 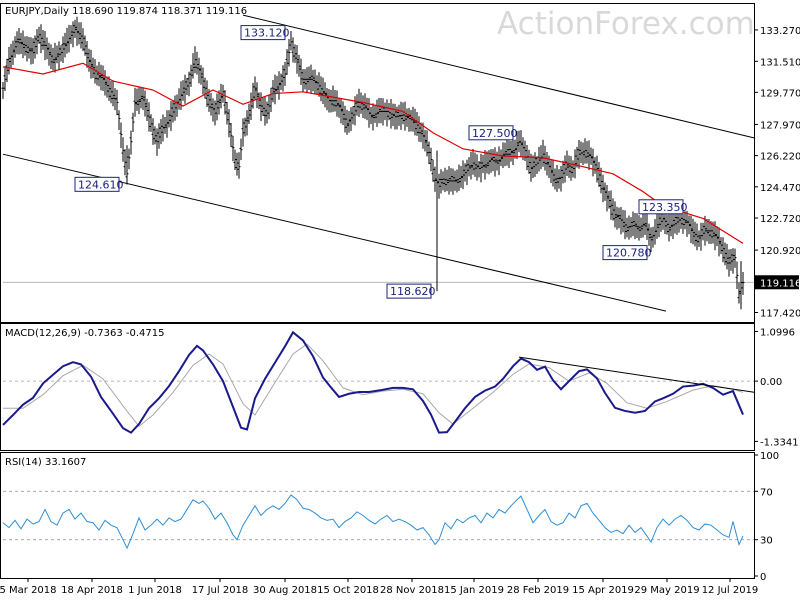 I want to click on x-tick-label: 12 Jul 2019, so click(x=730, y=590).